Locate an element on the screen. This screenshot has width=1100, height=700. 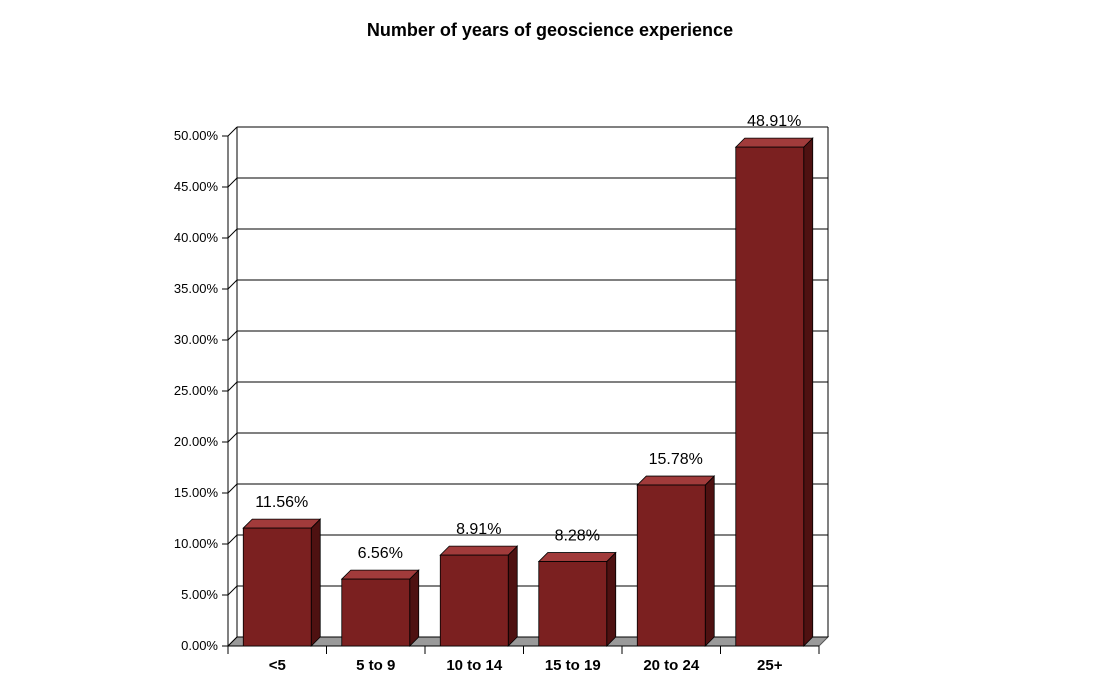
data-label: 11.56% is located at coordinates (281, 502).